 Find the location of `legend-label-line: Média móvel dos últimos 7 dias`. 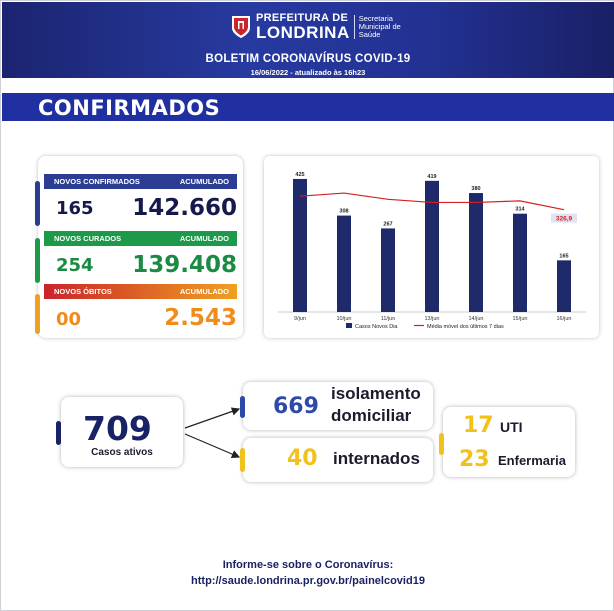

legend-label-line: Média móvel dos últimos 7 dias is located at coordinates (465, 327).